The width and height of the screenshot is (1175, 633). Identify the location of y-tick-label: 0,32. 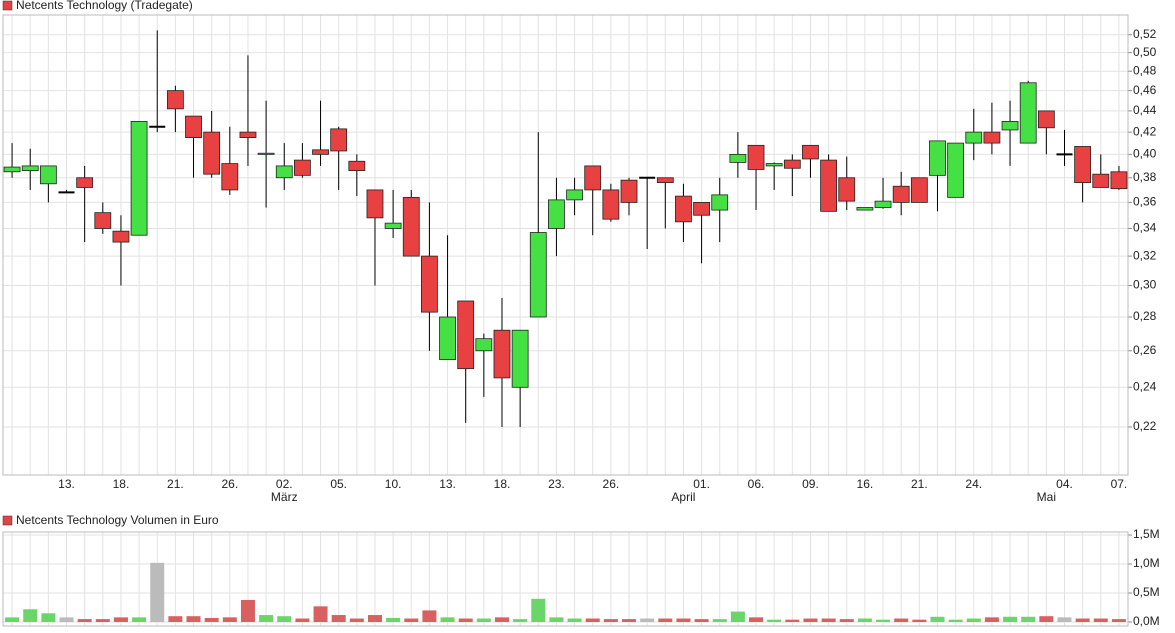
(1145, 255).